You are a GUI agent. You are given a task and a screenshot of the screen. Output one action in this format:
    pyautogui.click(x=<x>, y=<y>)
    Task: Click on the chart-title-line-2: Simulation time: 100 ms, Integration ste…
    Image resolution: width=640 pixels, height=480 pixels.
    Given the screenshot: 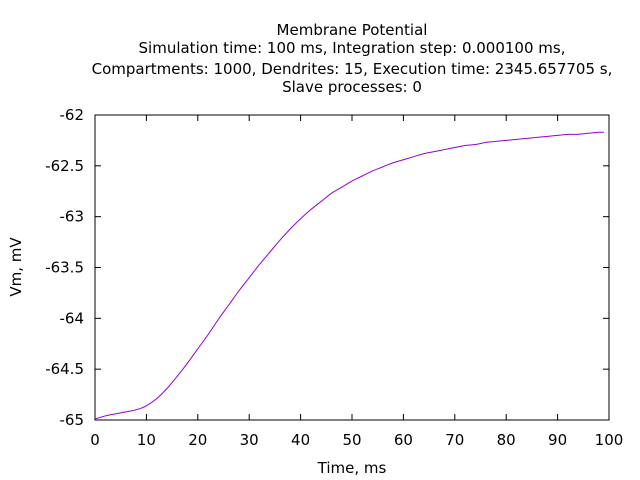 What is the action you would take?
    pyautogui.click(x=352, y=48)
    